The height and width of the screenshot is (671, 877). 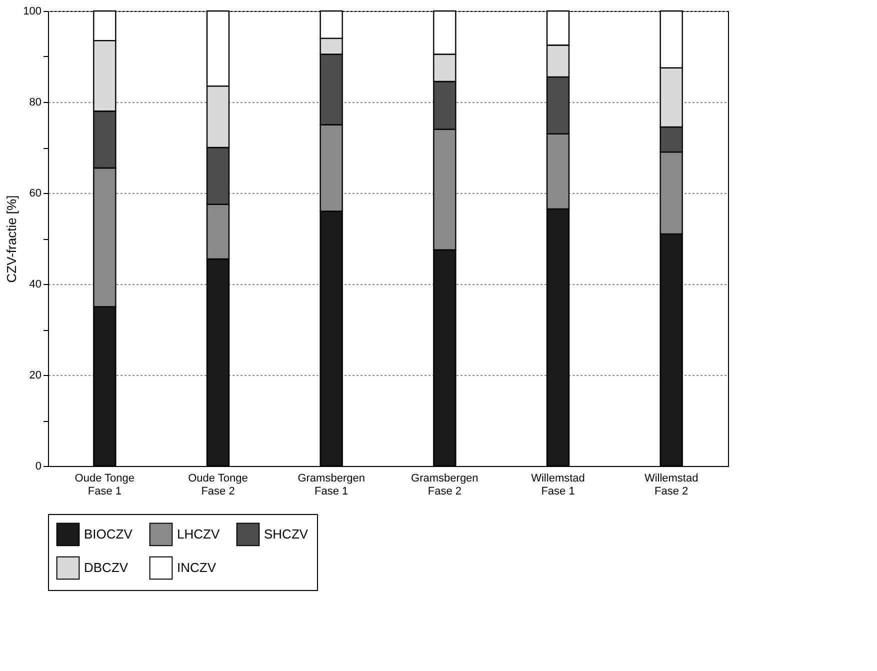 I want to click on legend-label: BIOCZV, so click(x=108, y=534).